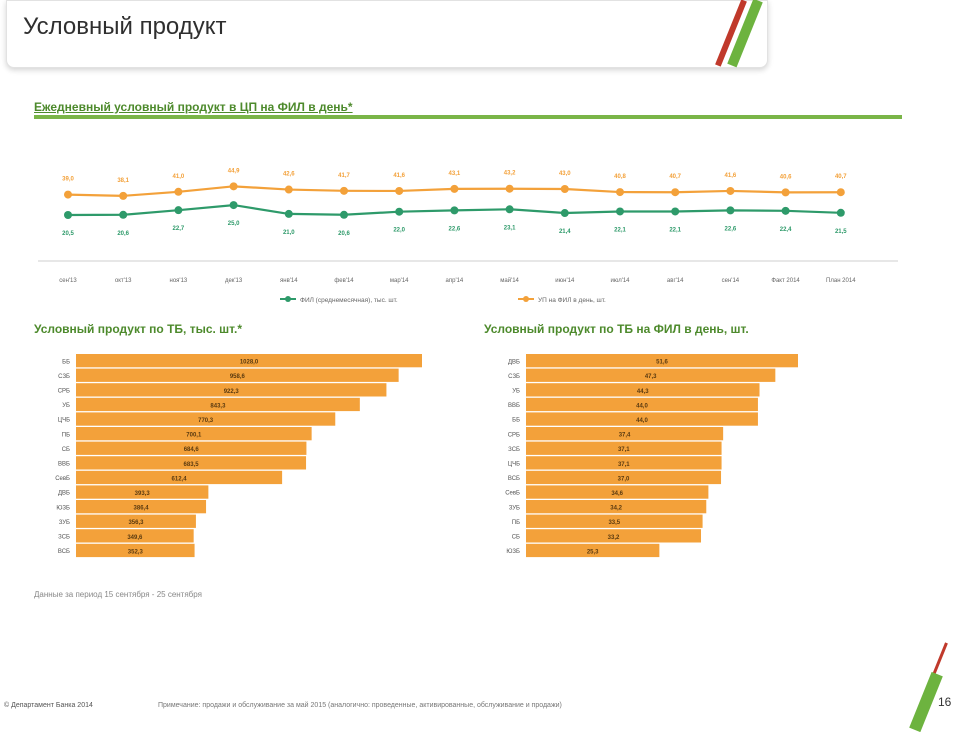 This screenshot has width=960, height=732. Describe the element at coordinates (179, 281) in the screenshot. I see `x-tick-label: ноя'13` at that location.